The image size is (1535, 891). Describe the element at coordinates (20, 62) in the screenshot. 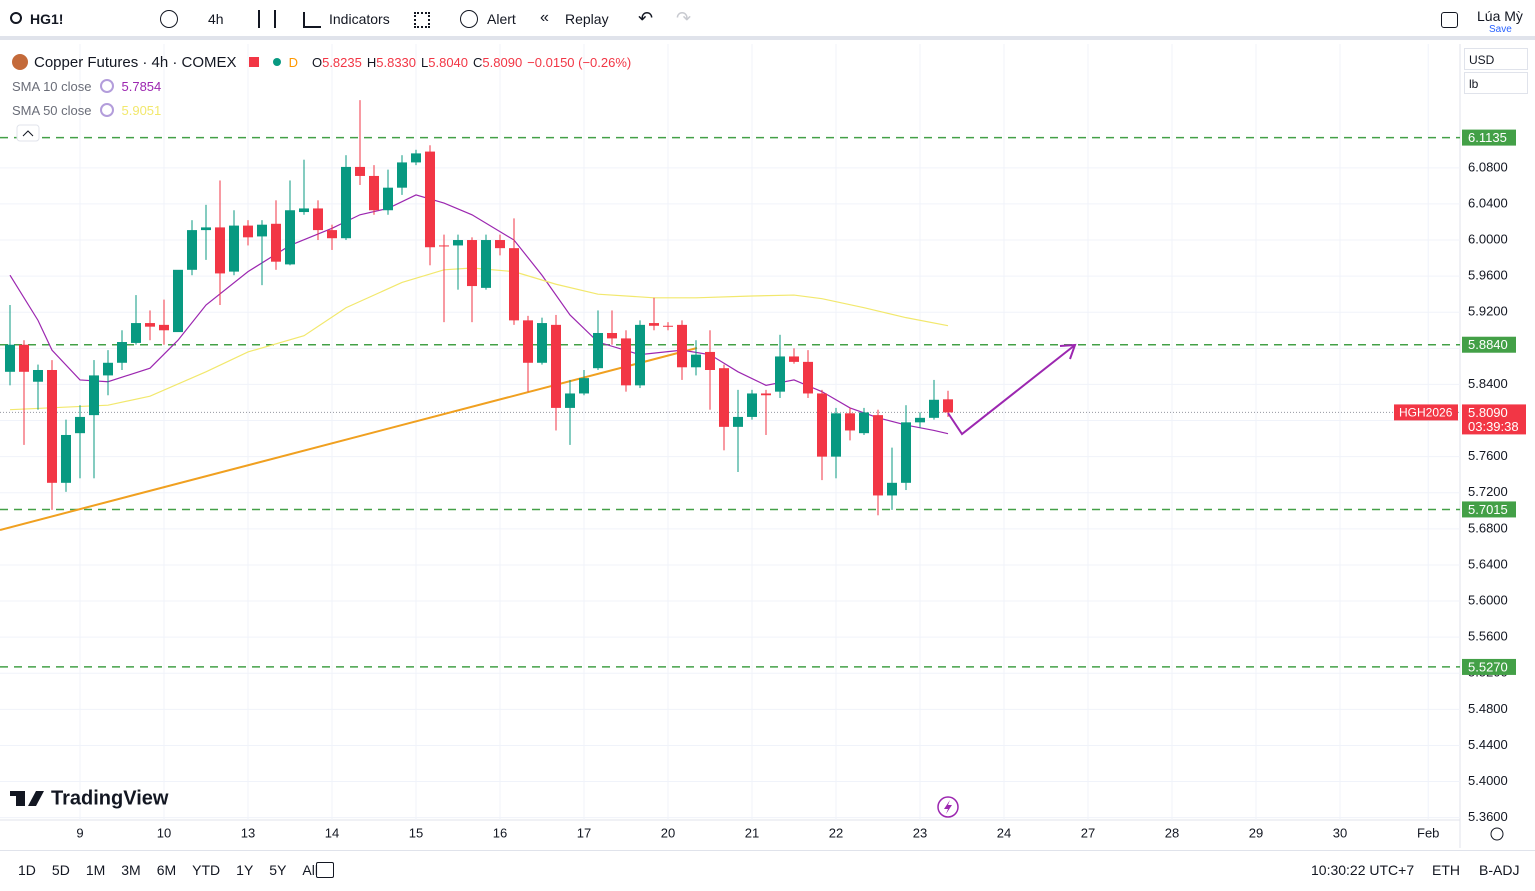

I see `symbol-icon` at that location.